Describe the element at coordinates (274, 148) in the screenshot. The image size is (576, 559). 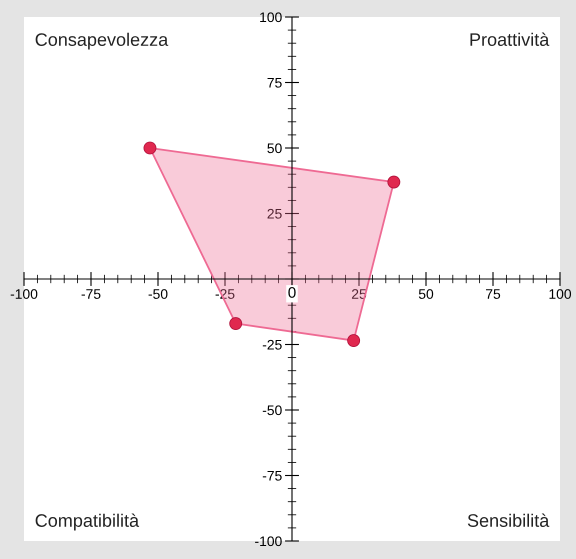
I see `y-tick-label: 50` at that location.